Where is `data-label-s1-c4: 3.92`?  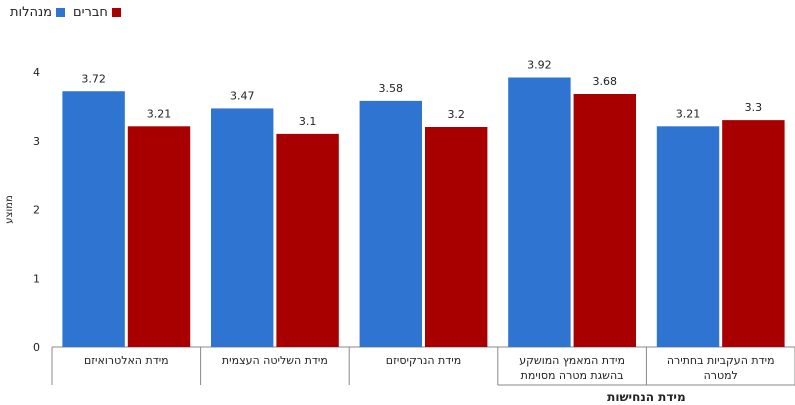 data-label-s1-c4: 3.92 is located at coordinates (539, 65).